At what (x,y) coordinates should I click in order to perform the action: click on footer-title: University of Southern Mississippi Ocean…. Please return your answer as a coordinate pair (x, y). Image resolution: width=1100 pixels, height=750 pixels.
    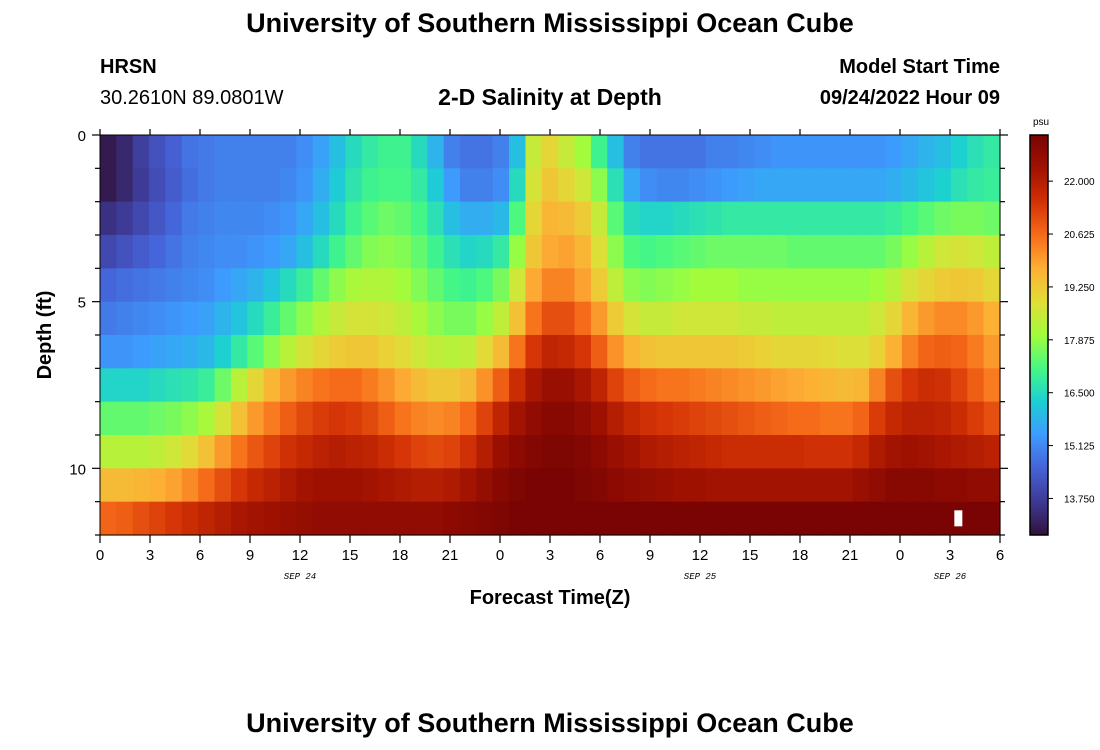
    Looking at the image, I should click on (550, 723).